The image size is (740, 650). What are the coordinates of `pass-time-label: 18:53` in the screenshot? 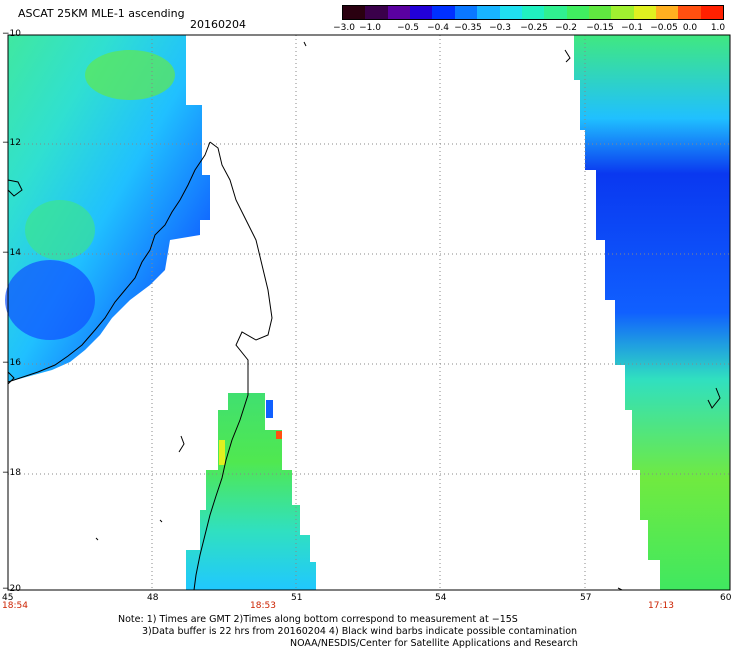 It's located at (263, 606).